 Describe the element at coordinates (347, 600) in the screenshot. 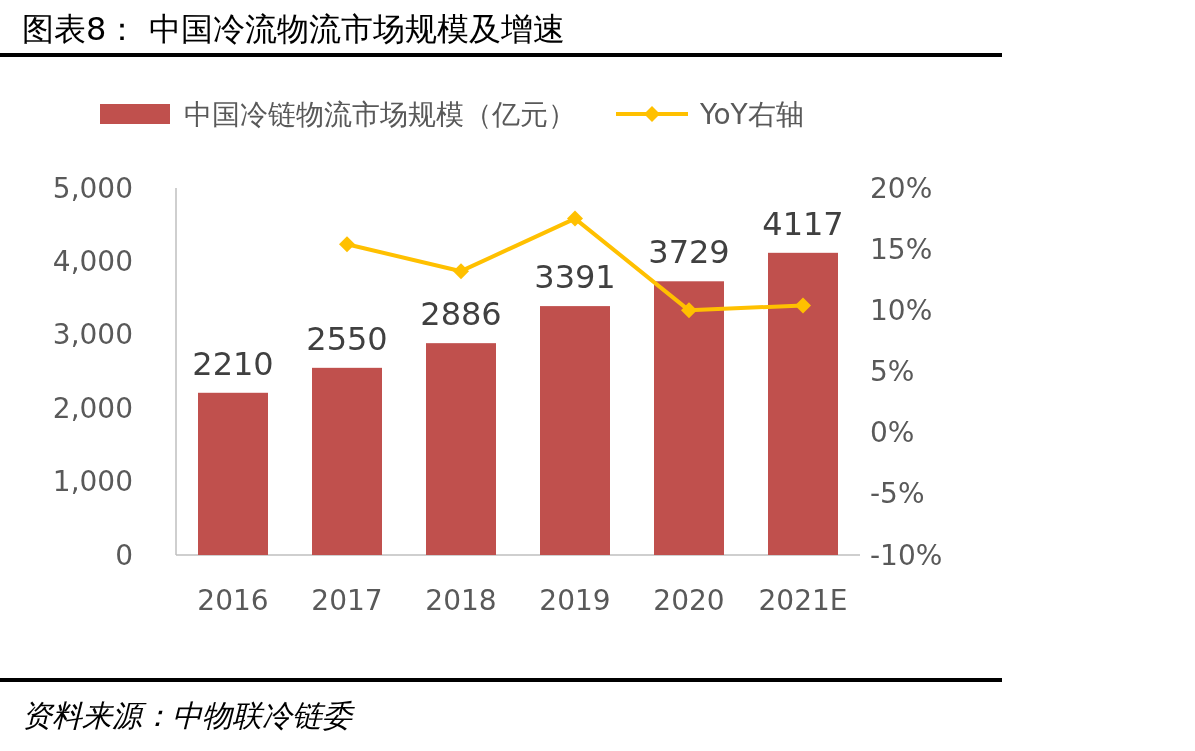

I see `x-tick-label: 2017` at that location.